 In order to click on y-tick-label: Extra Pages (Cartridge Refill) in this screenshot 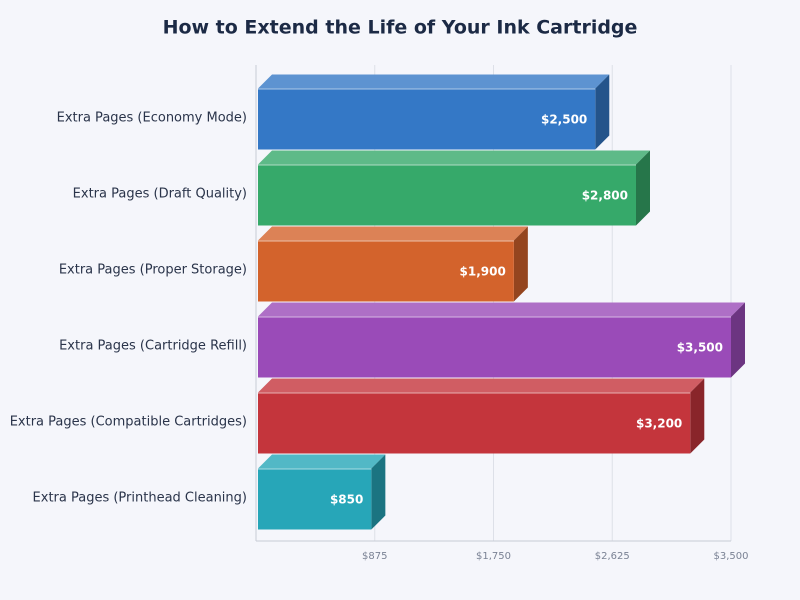, I will do `click(153, 346)`.